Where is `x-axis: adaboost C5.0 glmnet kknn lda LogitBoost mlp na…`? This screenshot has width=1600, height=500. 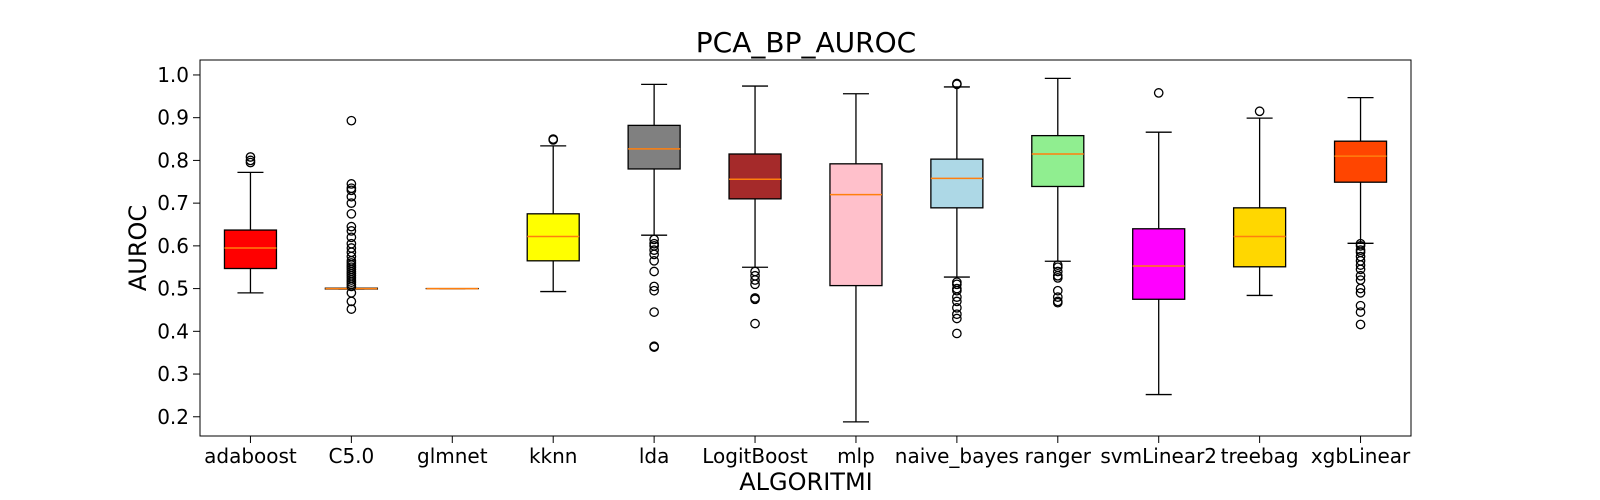 x-axis: adaboost C5.0 glmnet kknn lda LogitBoost mlp na… is located at coordinates (807, 452).